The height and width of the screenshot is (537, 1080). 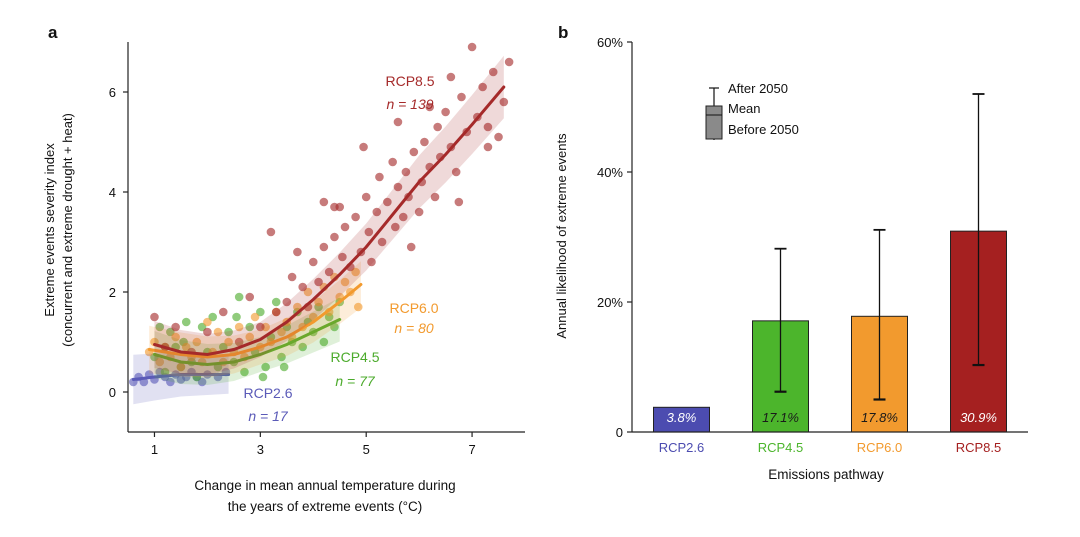 I want to click on x-axis-label-line1: Change in mean annual temperature during, so click(x=324, y=485).